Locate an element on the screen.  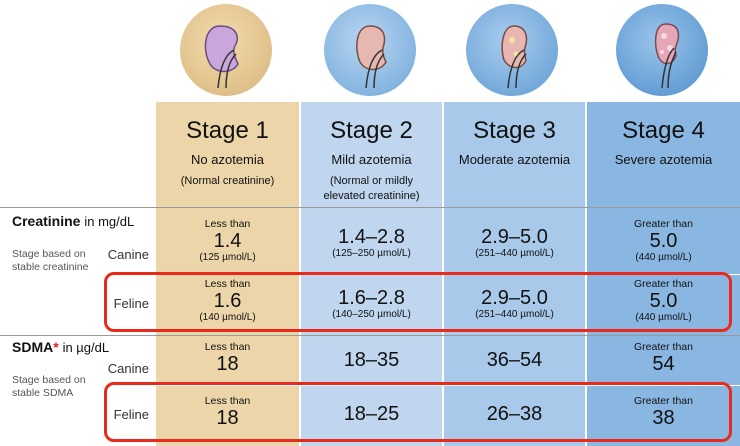
creatinine-canine-stage-3: 2.9–5.0 (251–440 µmol/L) is located at coordinates (514, 243).